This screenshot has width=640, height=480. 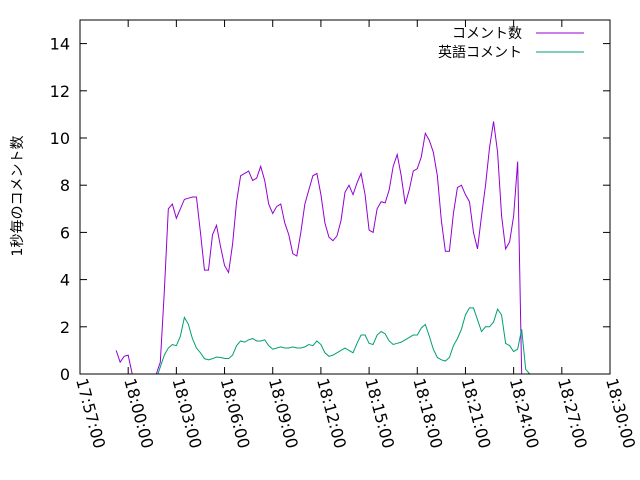 I want to click on x-tick-label: 17:57:00, so click(x=90, y=413).